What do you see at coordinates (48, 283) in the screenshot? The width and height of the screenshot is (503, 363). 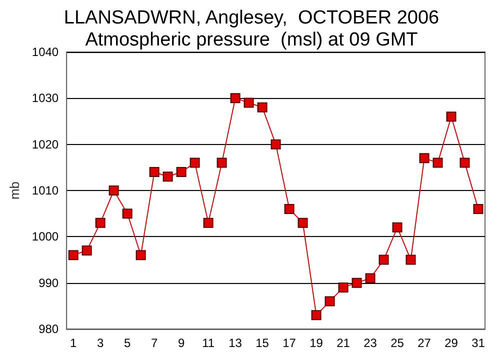 I see `y-tick-label: 990` at bounding box center [48, 283].